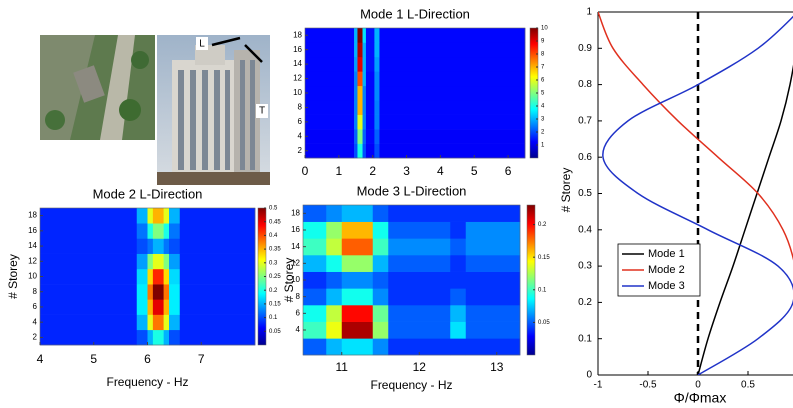 This screenshot has height=408, width=793. What do you see at coordinates (648, 385) in the screenshot?
I see `x-tick-label: -0.5` at bounding box center [648, 385].